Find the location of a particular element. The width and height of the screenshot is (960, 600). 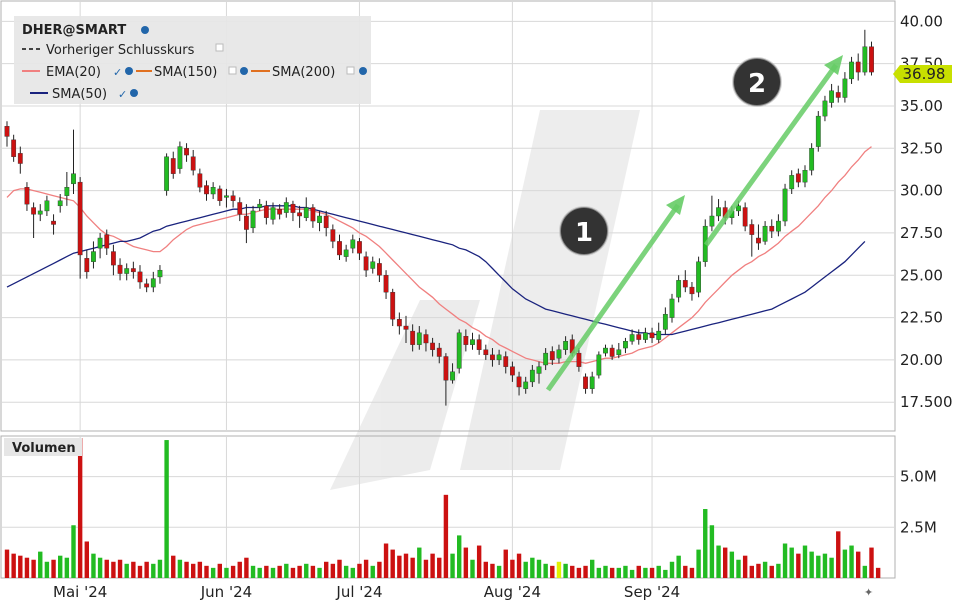

price-tick-label: 27.50 is located at coordinates (921, 233).